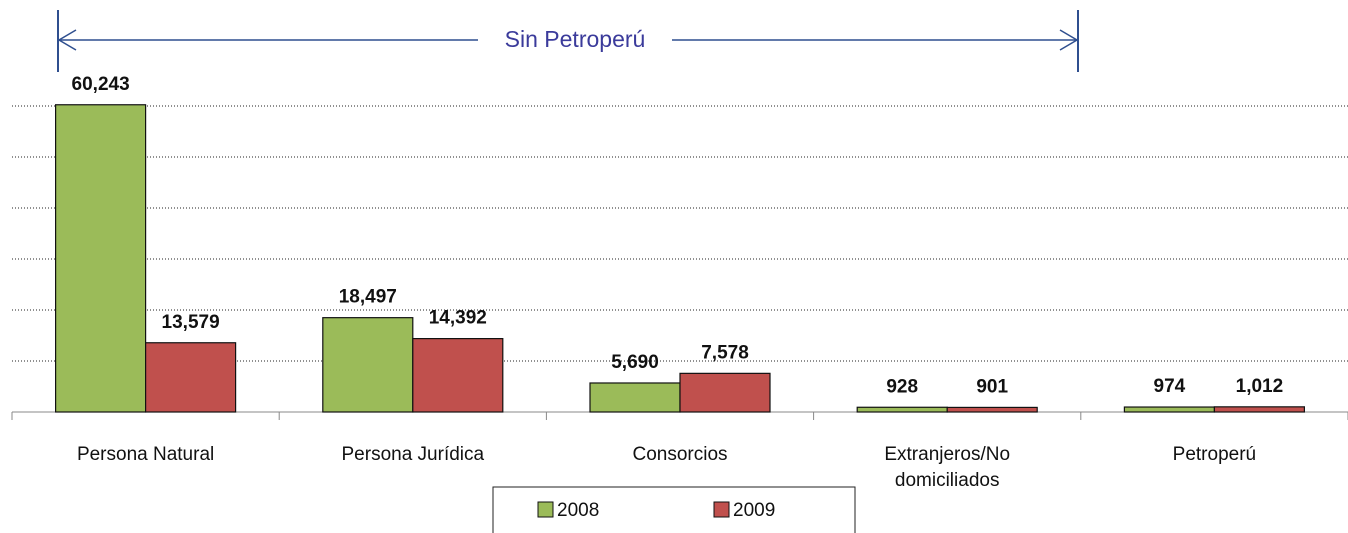  I want to click on data-label: 7,578, so click(725, 352).